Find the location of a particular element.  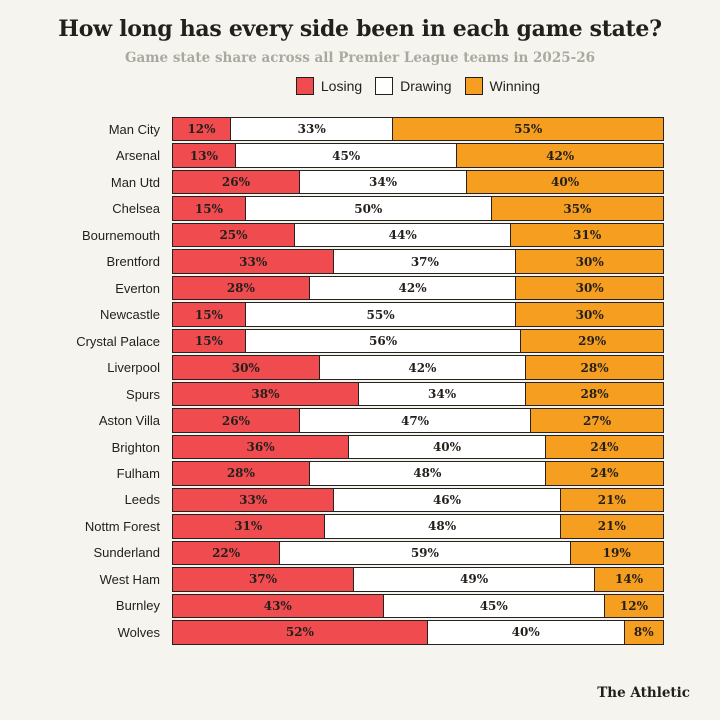

team-label: West Ham is located at coordinates (129, 579).